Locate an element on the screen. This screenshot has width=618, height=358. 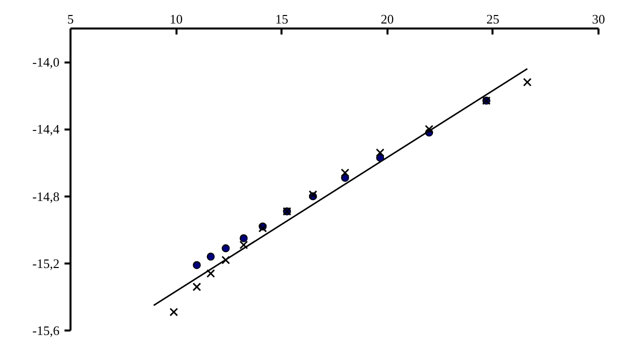
x-tick-label: 20 is located at coordinates (387, 19).